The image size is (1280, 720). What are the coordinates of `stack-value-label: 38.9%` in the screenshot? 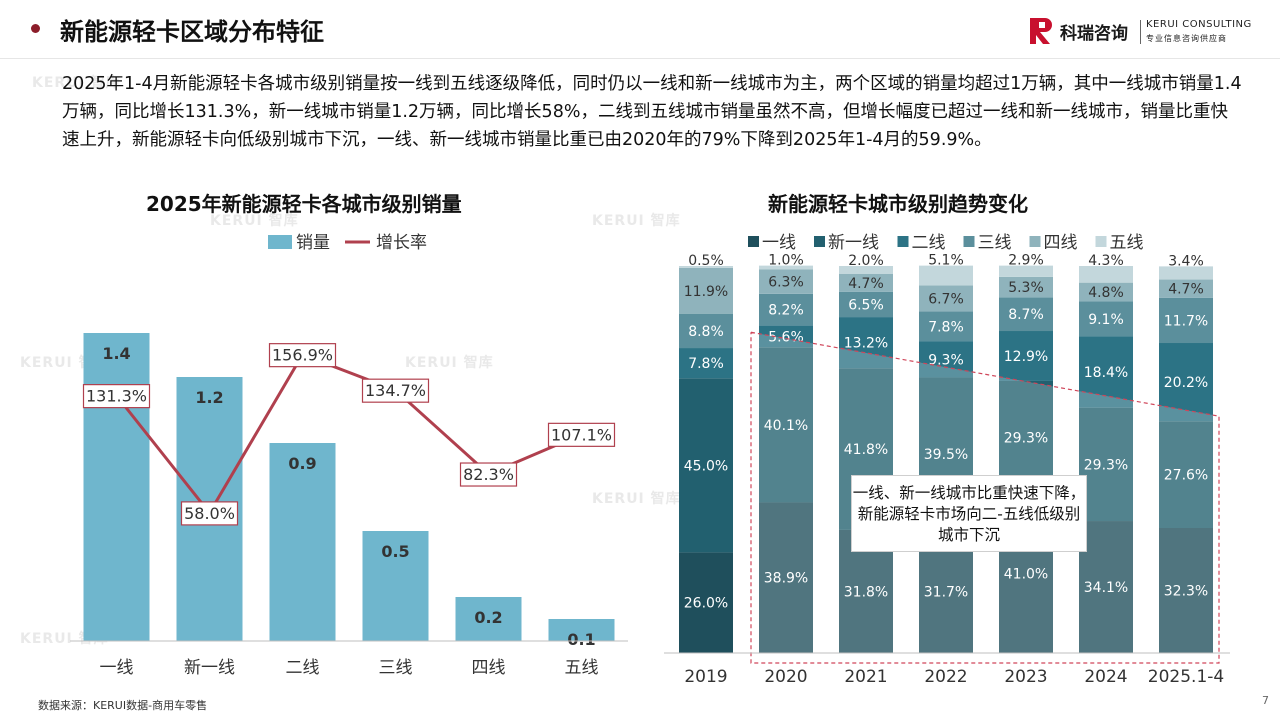 It's located at (786, 579).